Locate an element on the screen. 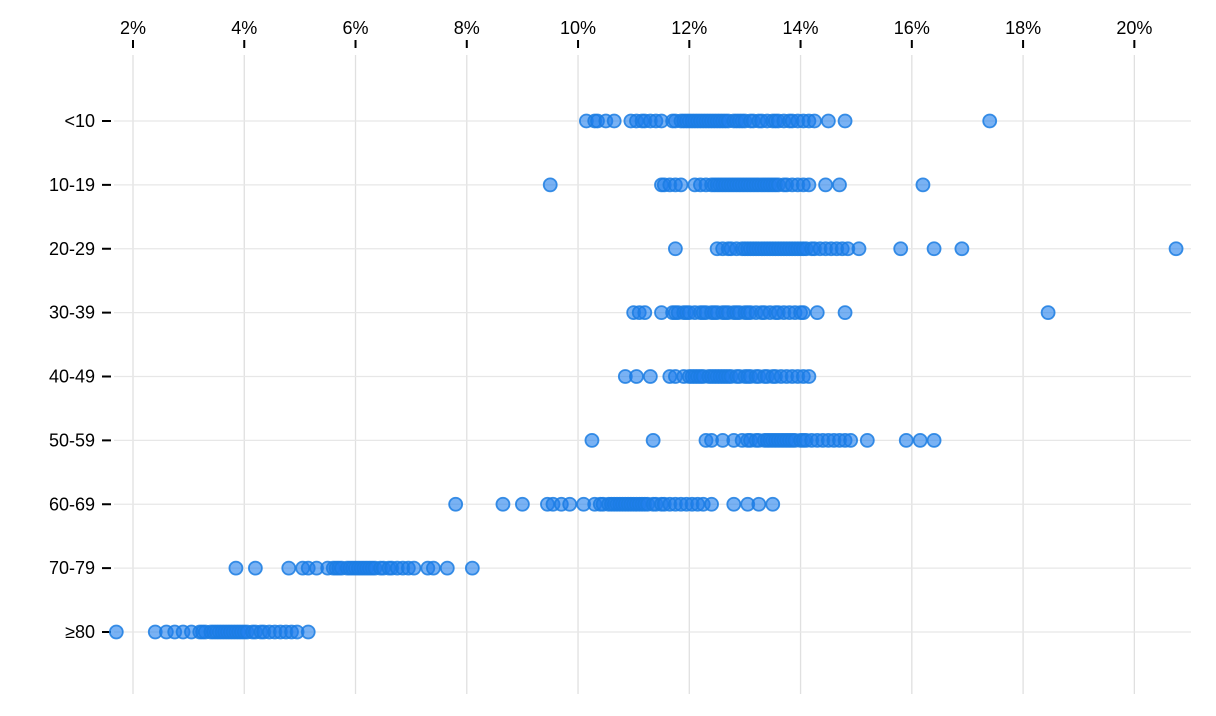 Image resolution: width=1216 pixels, height=716 pixels. y-category-label: 60-69 is located at coordinates (72, 504).